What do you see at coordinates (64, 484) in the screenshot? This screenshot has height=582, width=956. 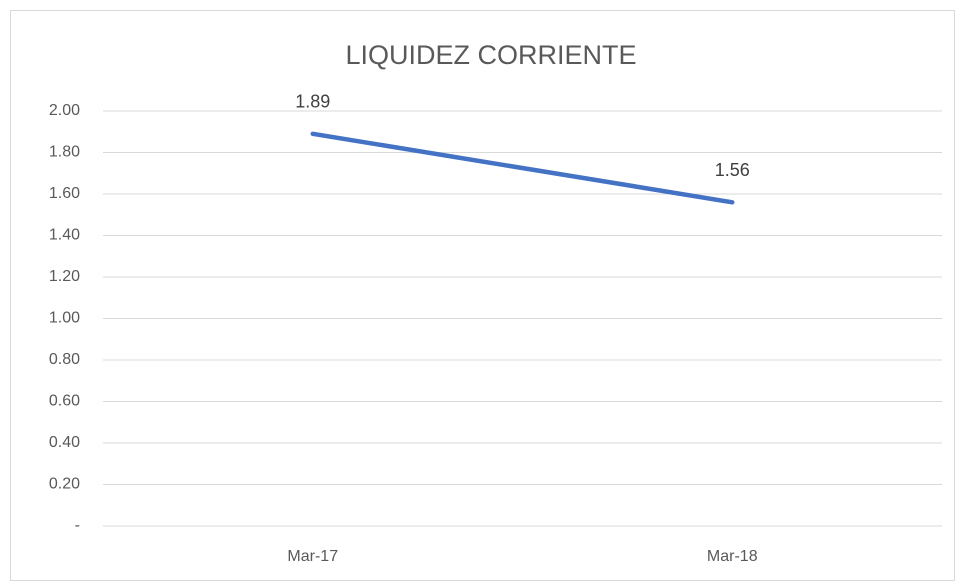 I see `y-tick-label: 0.20` at bounding box center [64, 484].